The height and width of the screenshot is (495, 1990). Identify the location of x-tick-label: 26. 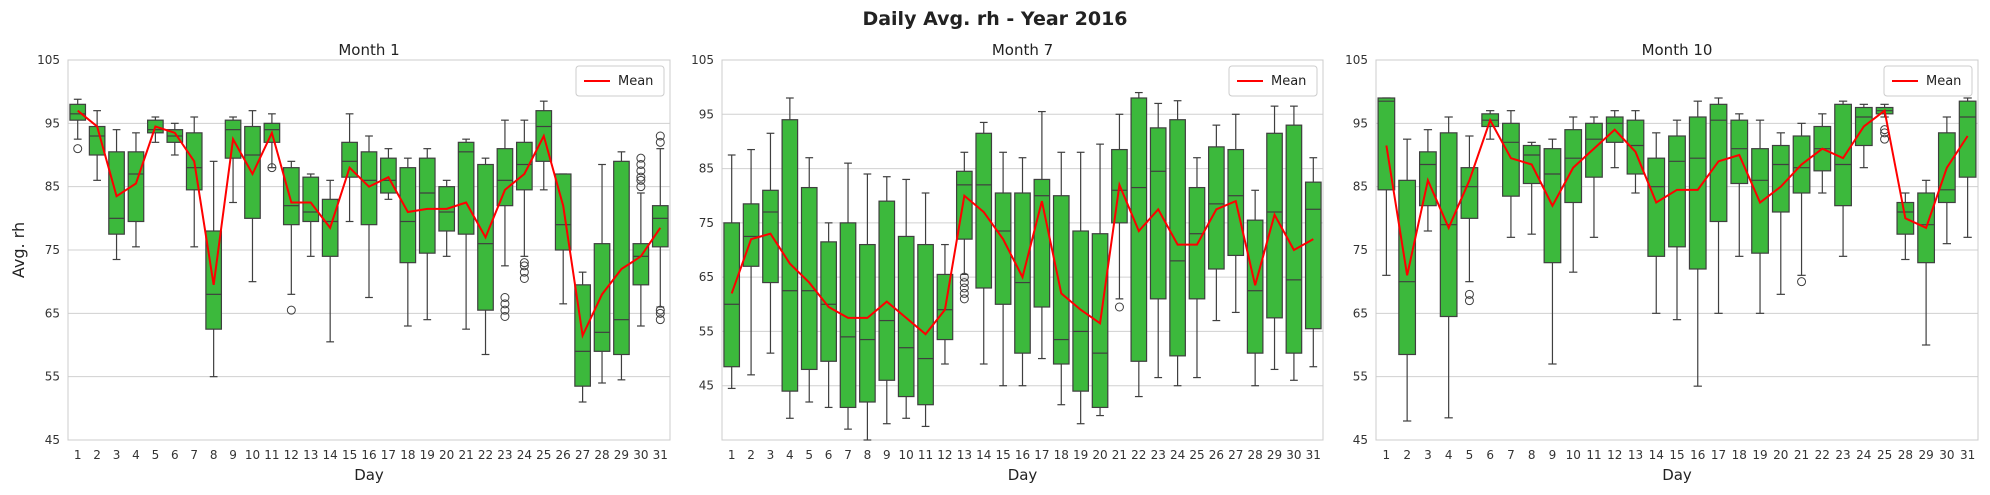
(563, 455).